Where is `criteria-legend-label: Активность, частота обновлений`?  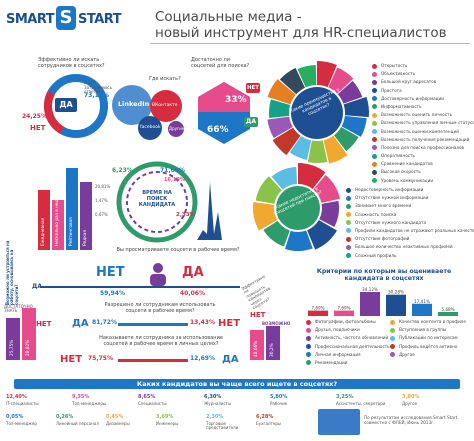
criteria-legend-label: Активность, частота обновлений is located at coordinates (352, 338).